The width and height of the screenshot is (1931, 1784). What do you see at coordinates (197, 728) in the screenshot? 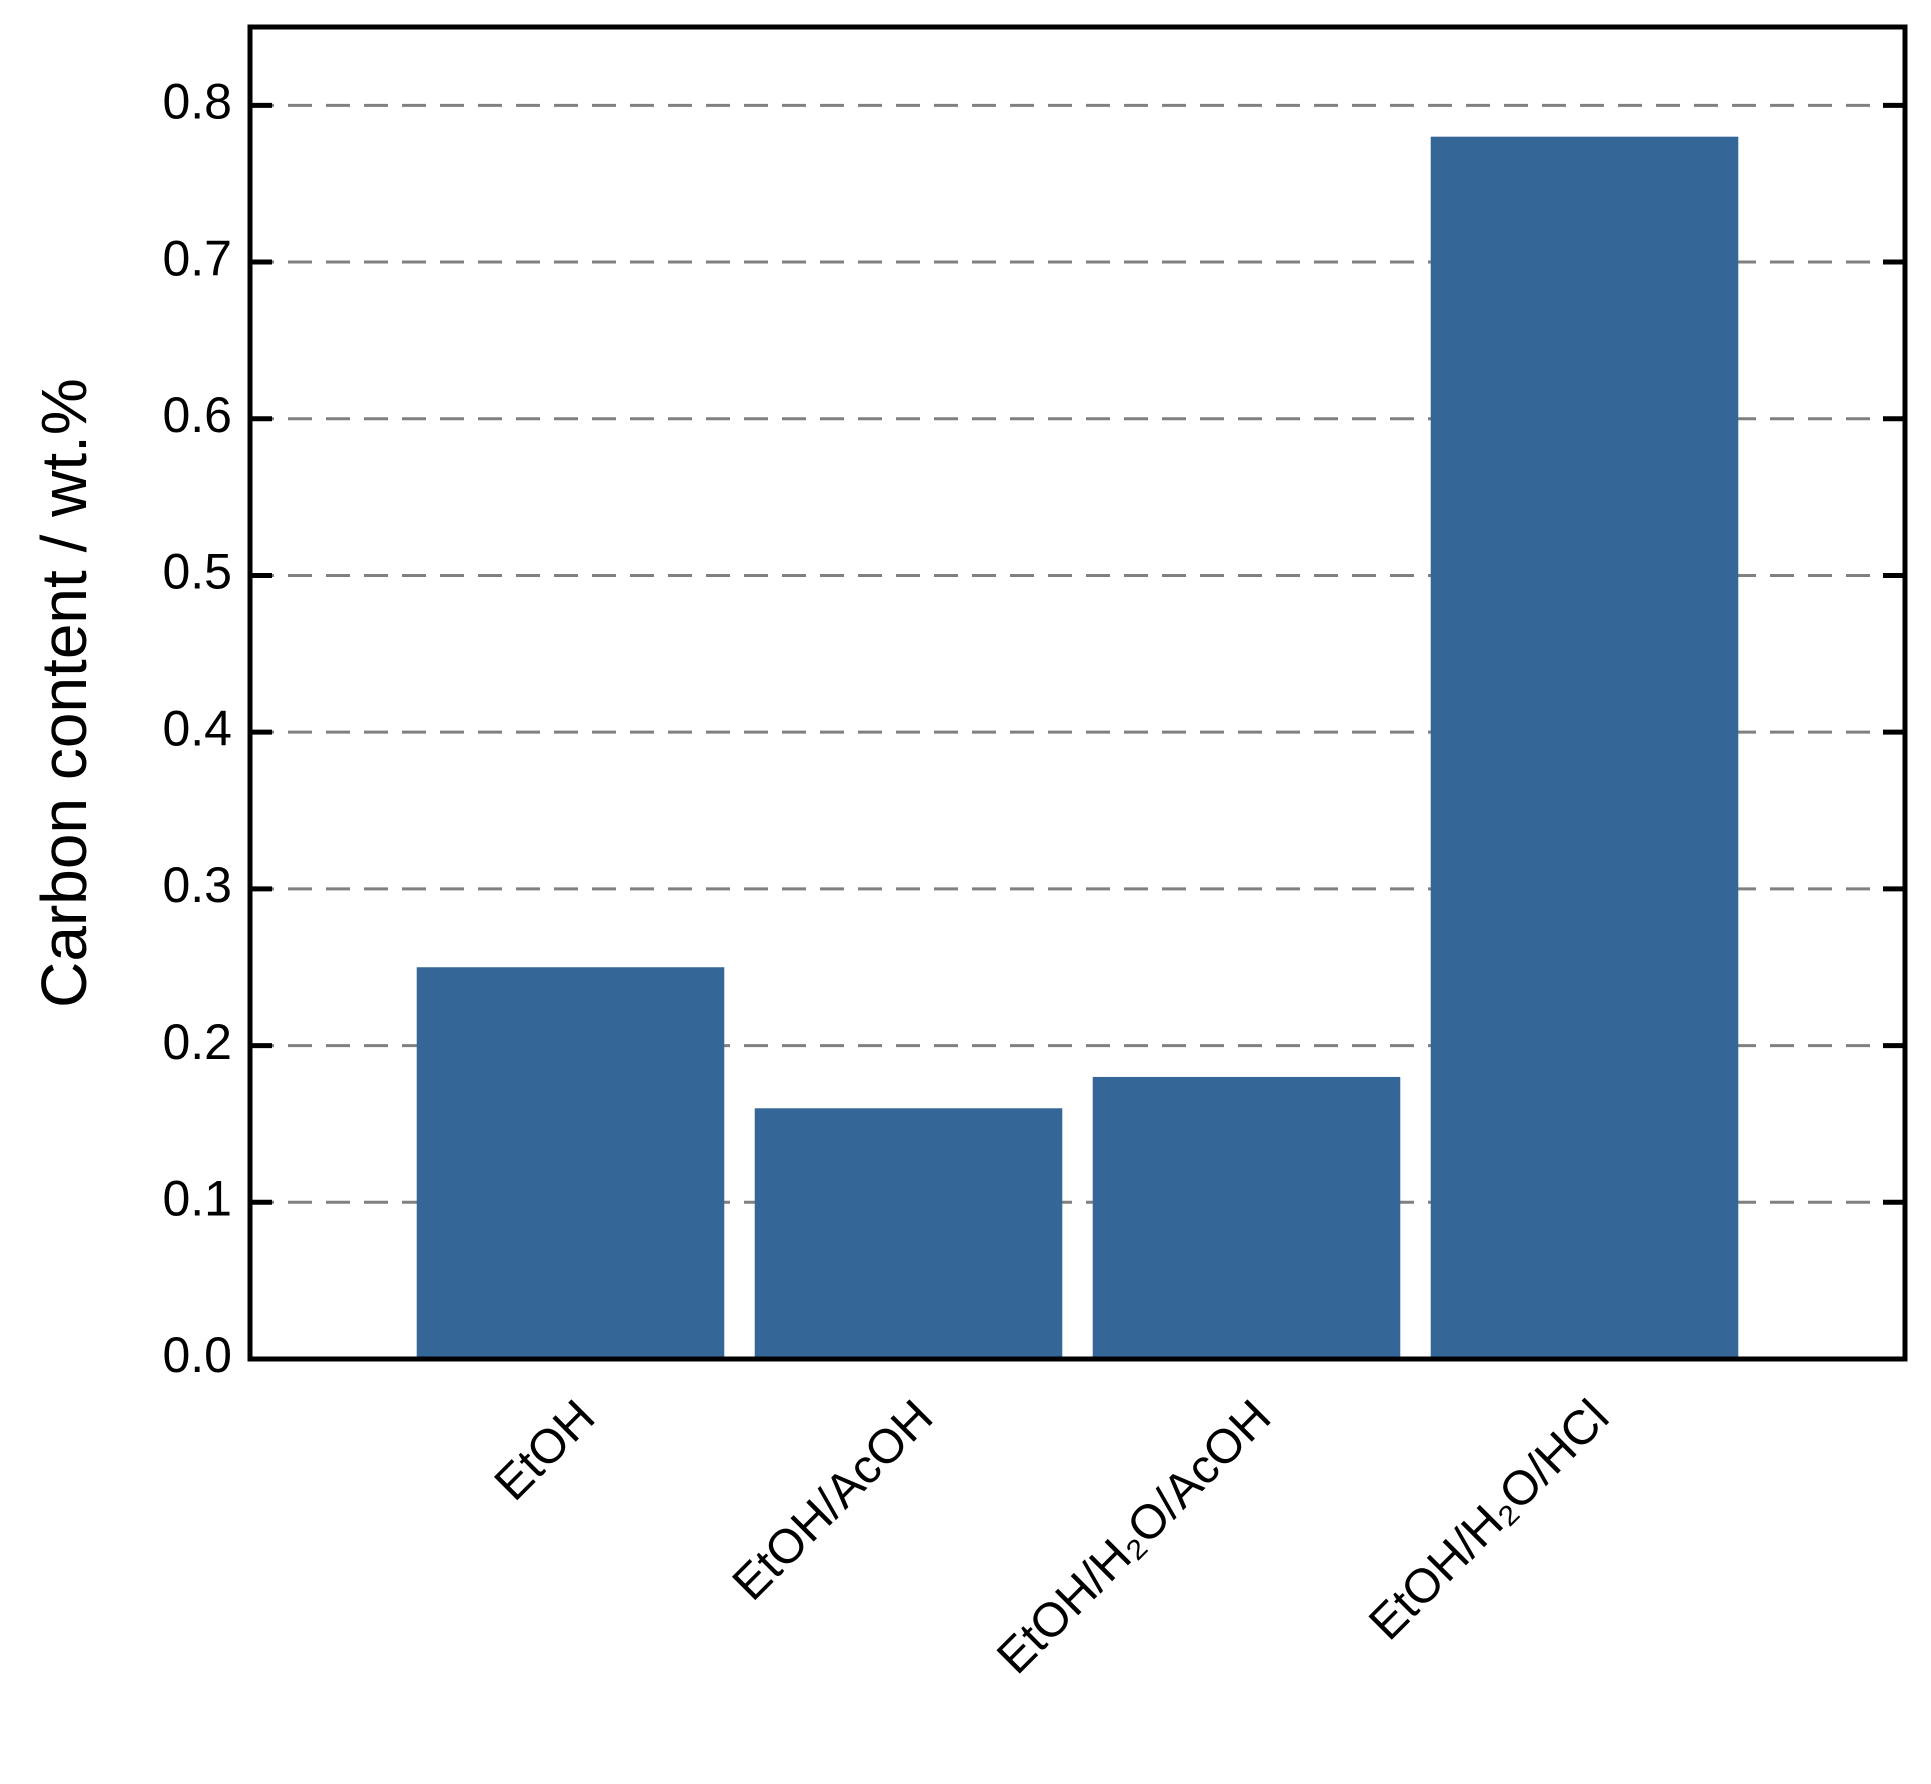
I see `y-tick-label: 0.4` at bounding box center [197, 728].